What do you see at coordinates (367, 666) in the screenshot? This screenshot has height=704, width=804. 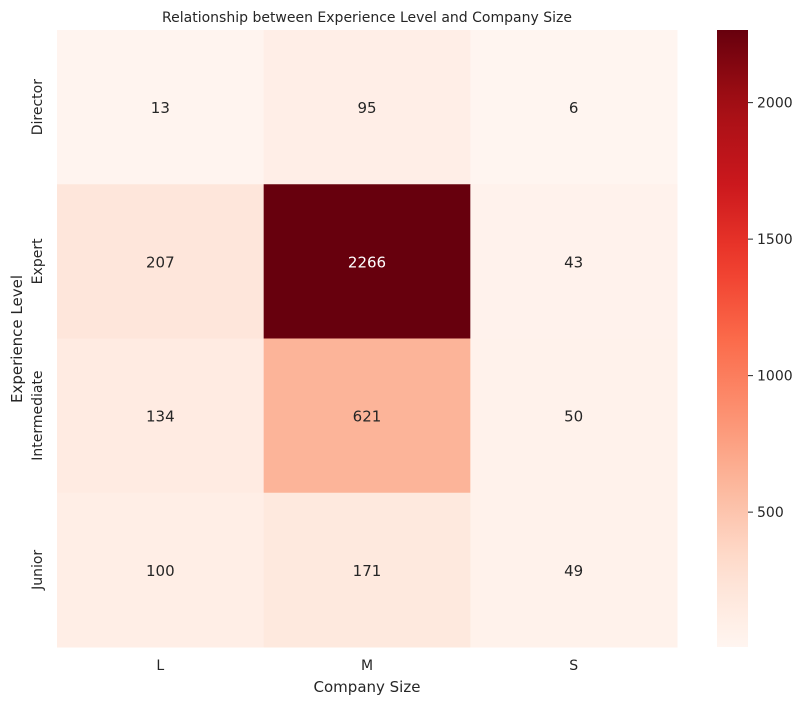 I see `x-tick-label: M` at bounding box center [367, 666].